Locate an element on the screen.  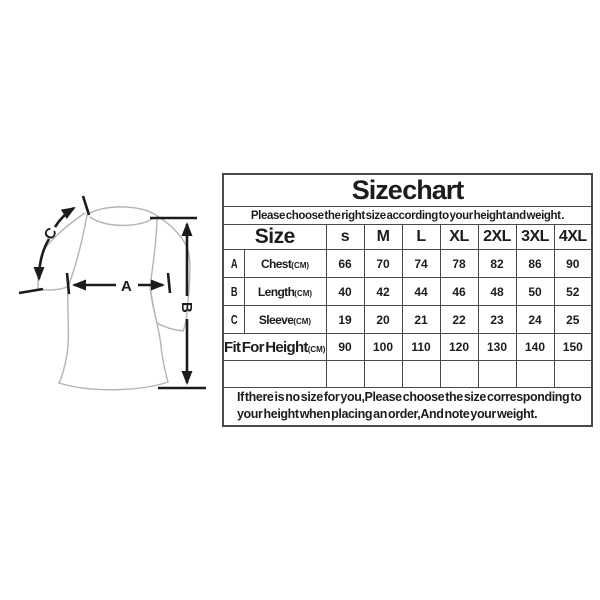
size-header-l: L is located at coordinates (421, 237).